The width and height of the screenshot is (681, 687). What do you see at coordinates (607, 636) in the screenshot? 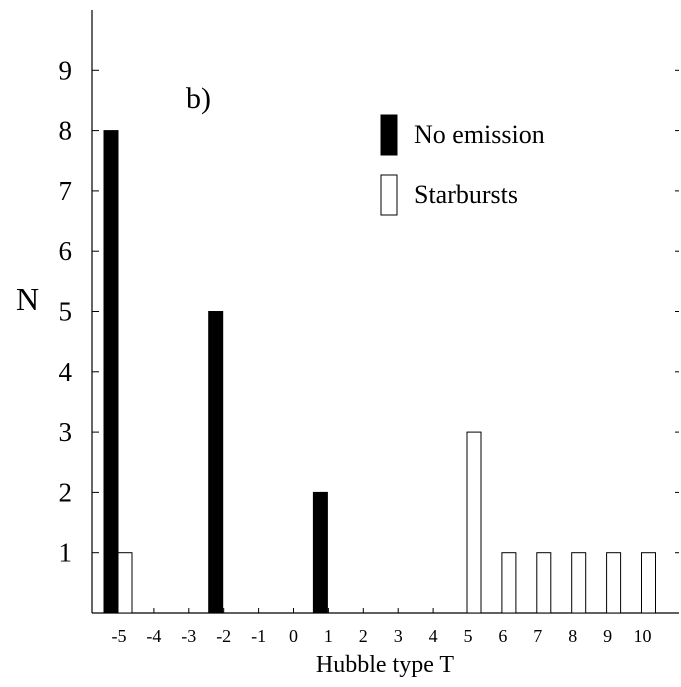
I see `x-tick-label: 9` at bounding box center [607, 636].